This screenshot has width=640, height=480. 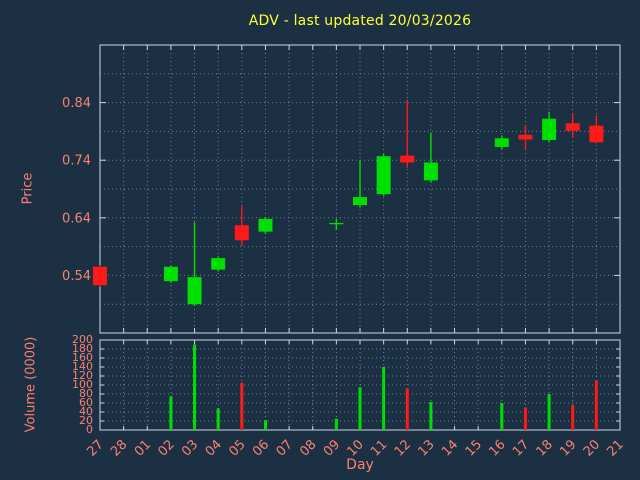 What do you see at coordinates (86, 411) in the screenshot?
I see `volume-tick-label: 40` at bounding box center [86, 411].